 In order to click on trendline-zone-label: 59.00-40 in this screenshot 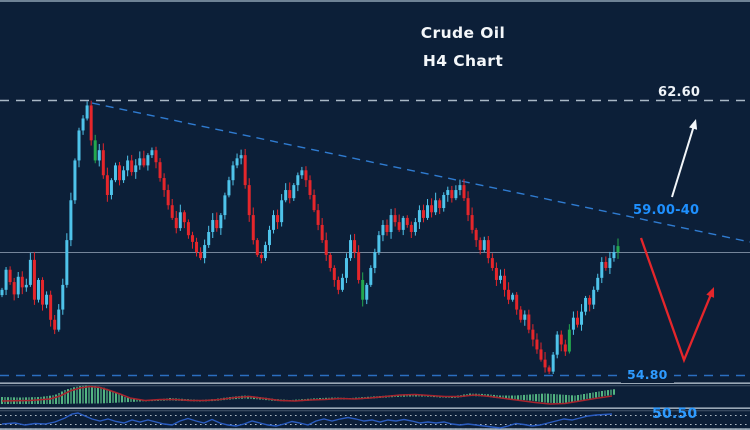, I will do `click(666, 210)`.